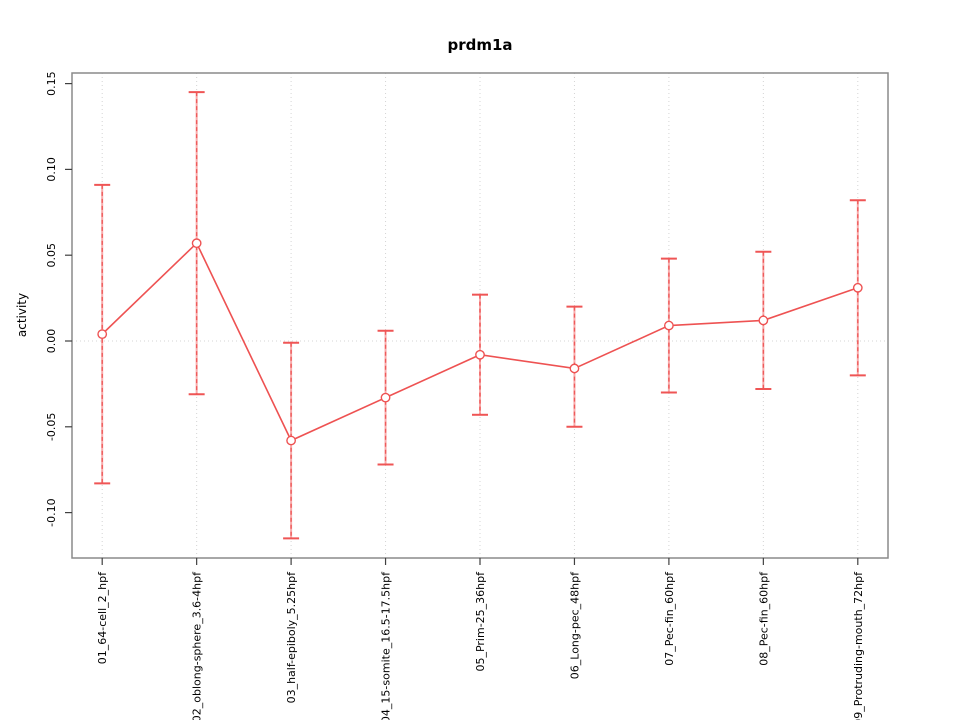  Describe the element at coordinates (51, 512) in the screenshot. I see `y-tick-label: -0.10` at that location.